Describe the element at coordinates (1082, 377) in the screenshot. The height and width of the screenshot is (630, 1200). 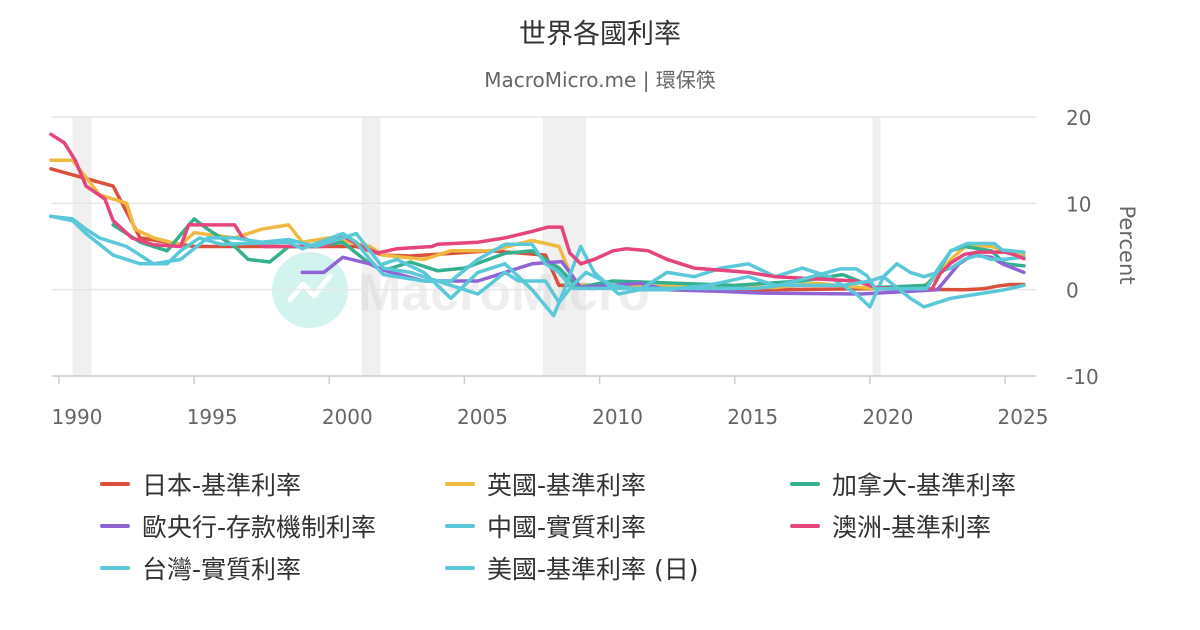
I see `y-tick-label: -10` at that location.